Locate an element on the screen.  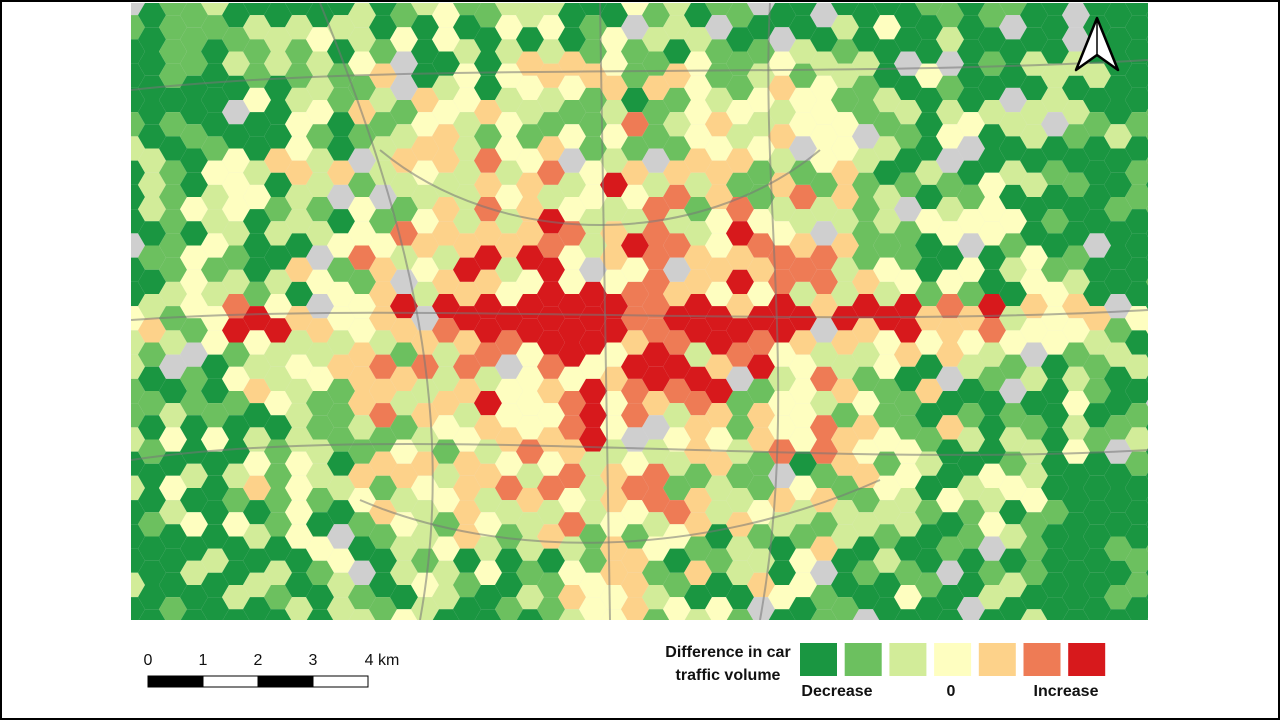
legend-swatch is located at coordinates (1042, 659).